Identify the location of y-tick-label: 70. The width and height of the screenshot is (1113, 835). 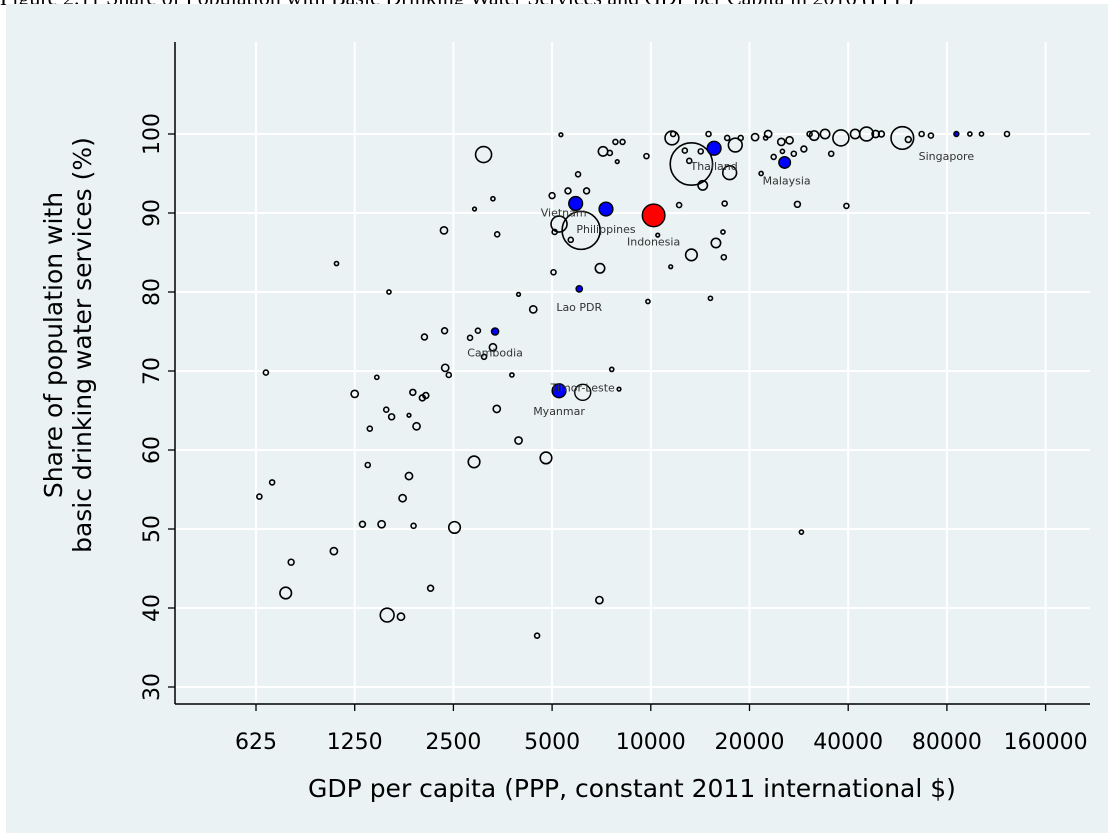
(152, 371).